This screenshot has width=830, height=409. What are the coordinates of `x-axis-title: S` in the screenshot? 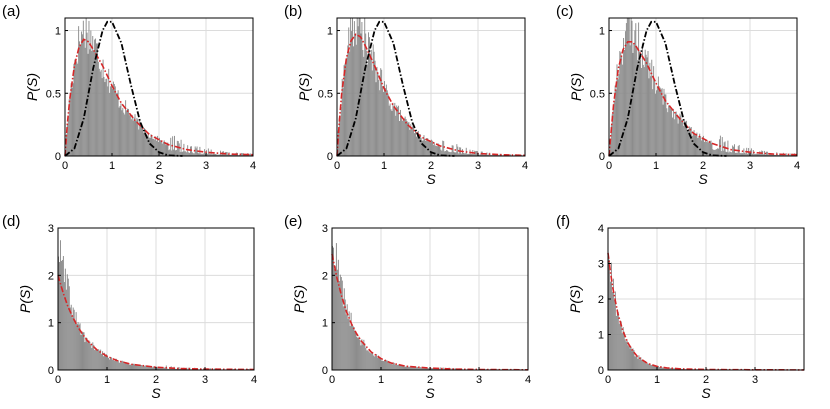 It's located at (431, 179).